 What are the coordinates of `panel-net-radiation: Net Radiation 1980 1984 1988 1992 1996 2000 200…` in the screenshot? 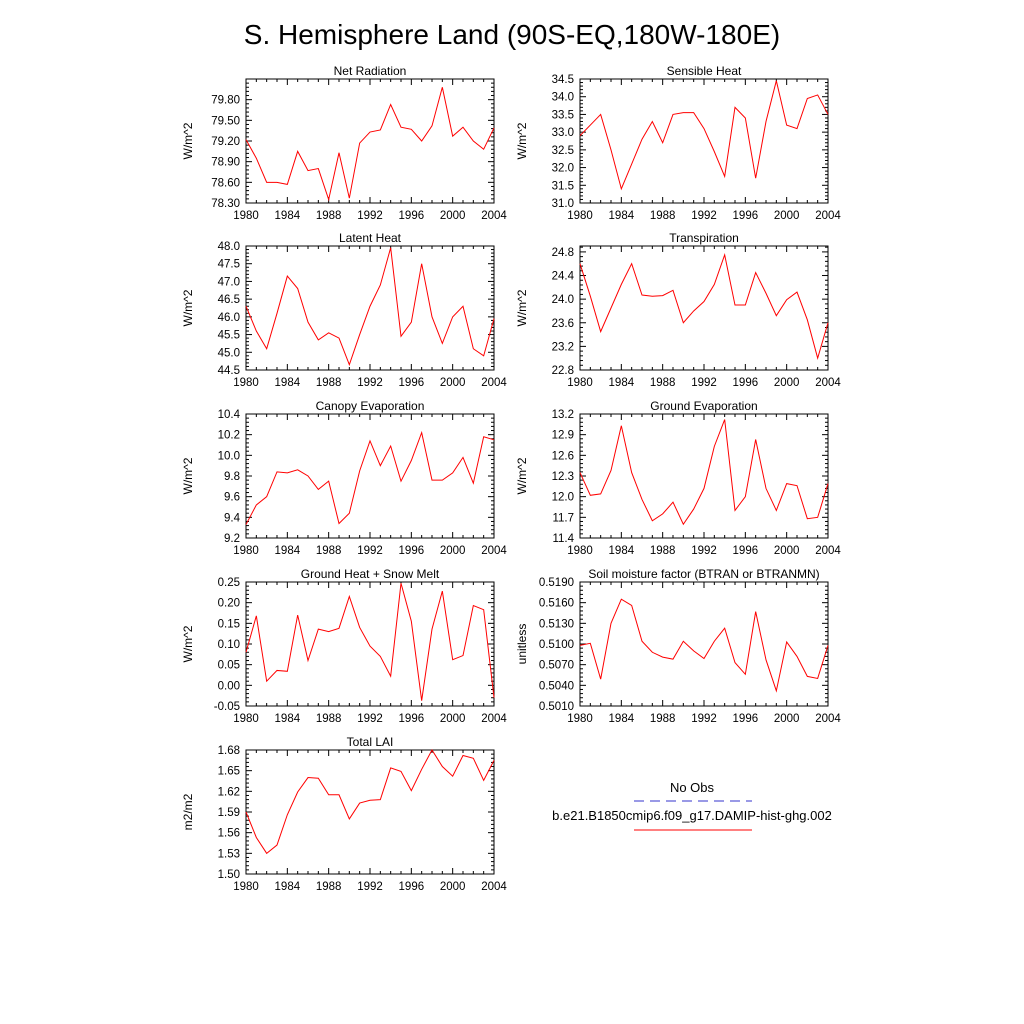 It's located at (344, 143).